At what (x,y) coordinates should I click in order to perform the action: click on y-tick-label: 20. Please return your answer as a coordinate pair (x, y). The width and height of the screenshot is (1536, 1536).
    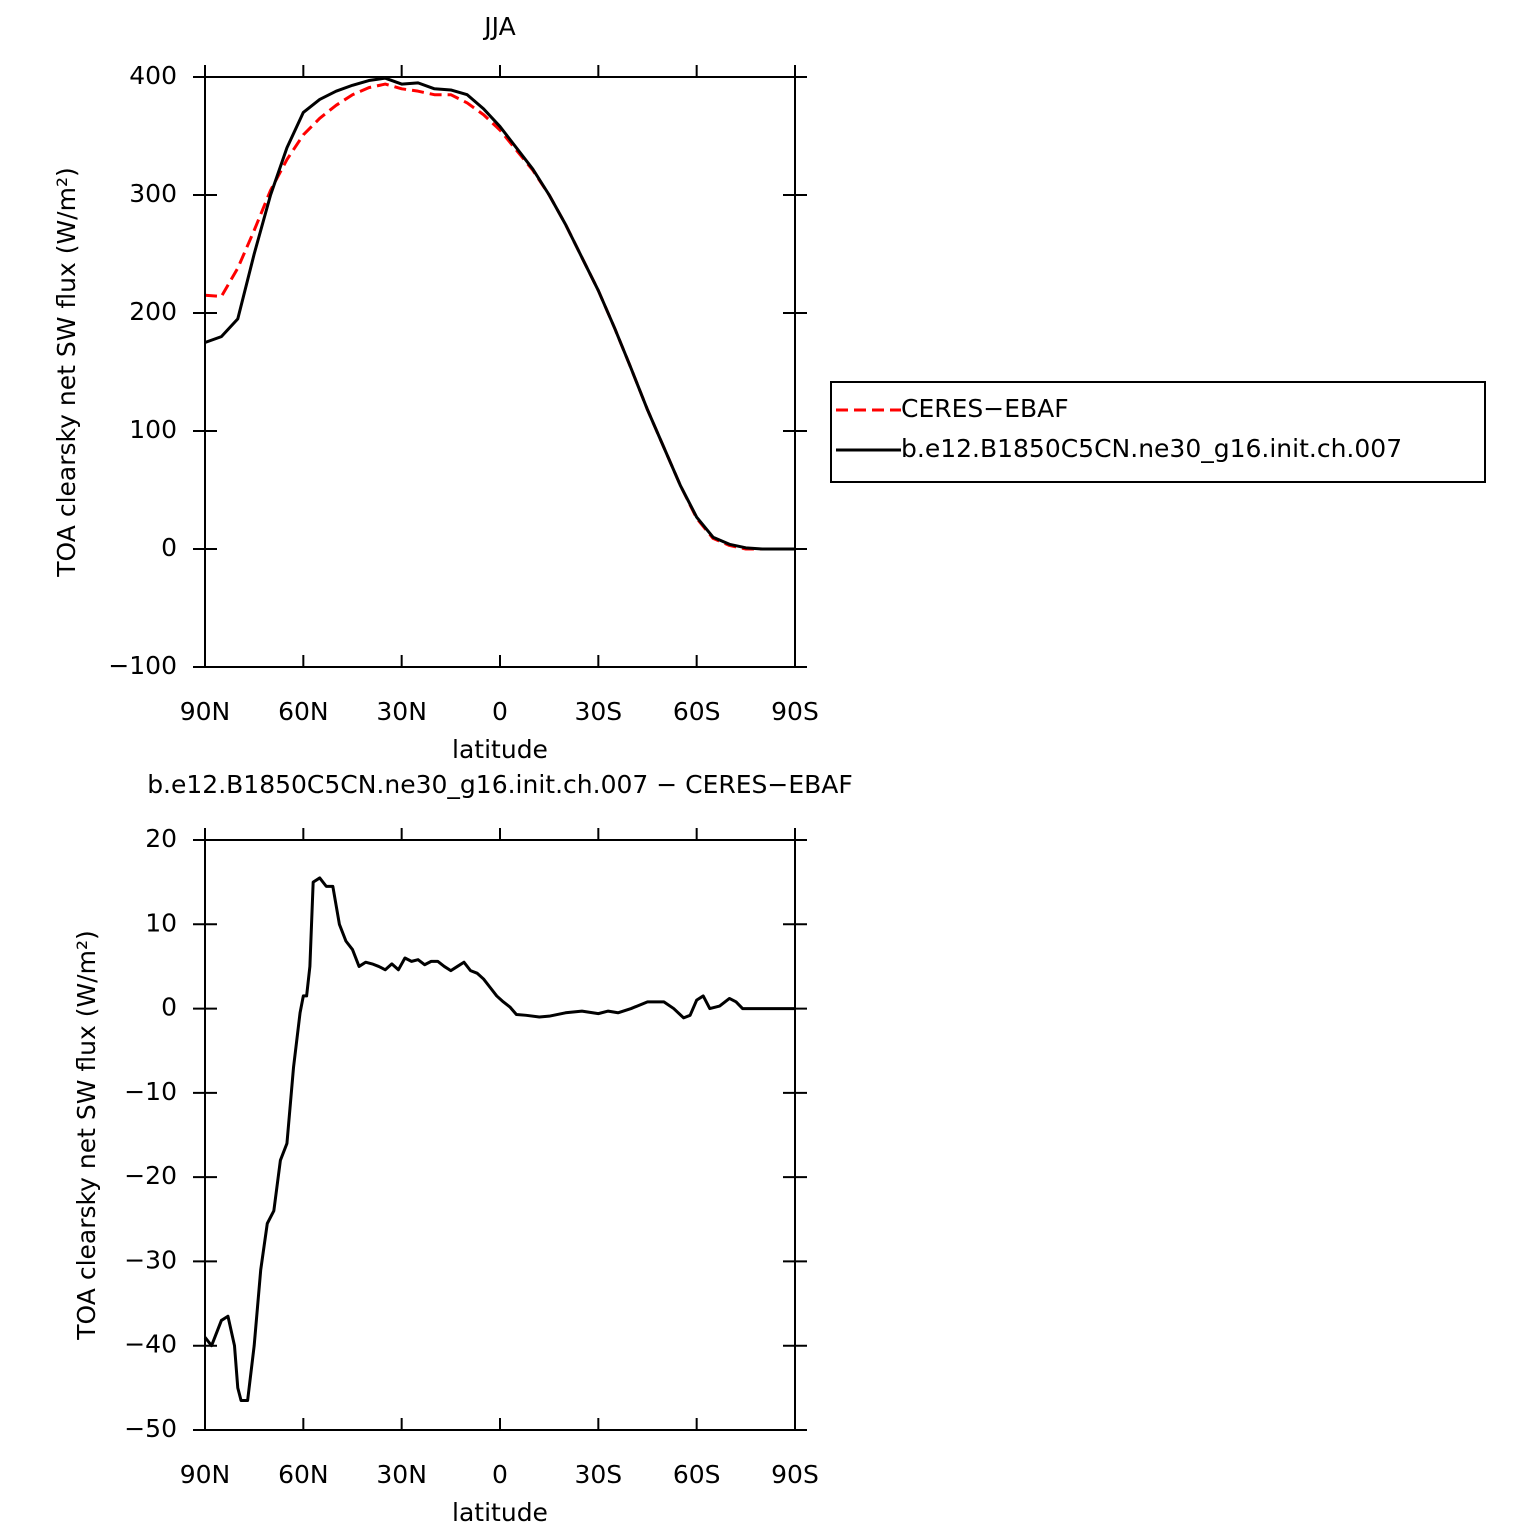
    Looking at the image, I should click on (161, 838).